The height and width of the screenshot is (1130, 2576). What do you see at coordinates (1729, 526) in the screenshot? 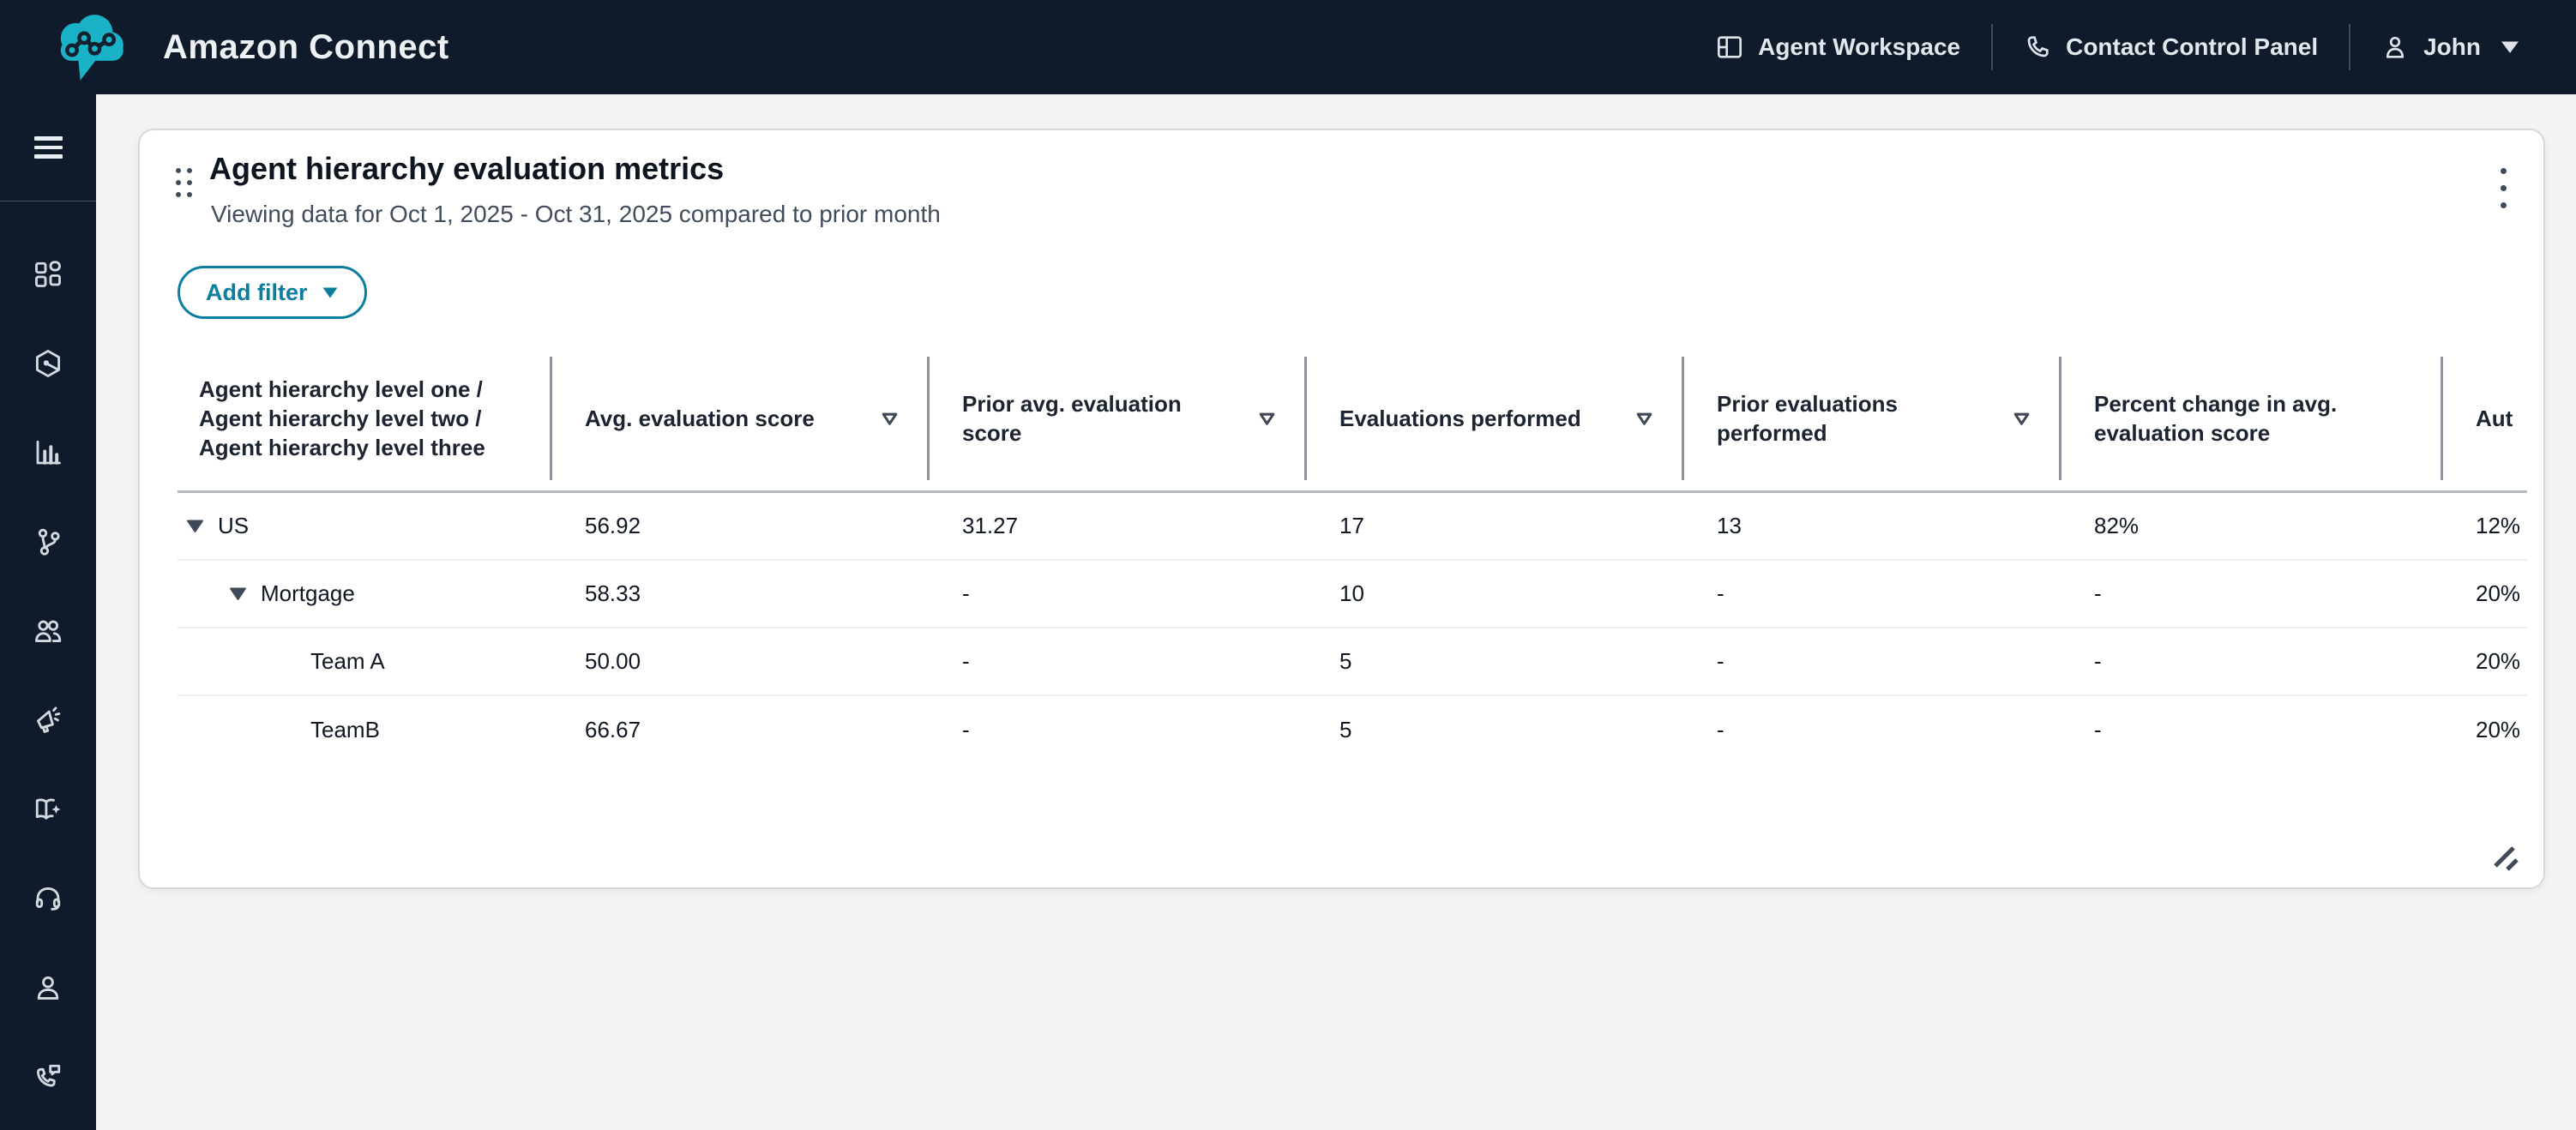
I see `metric-cell: 13` at bounding box center [1729, 526].